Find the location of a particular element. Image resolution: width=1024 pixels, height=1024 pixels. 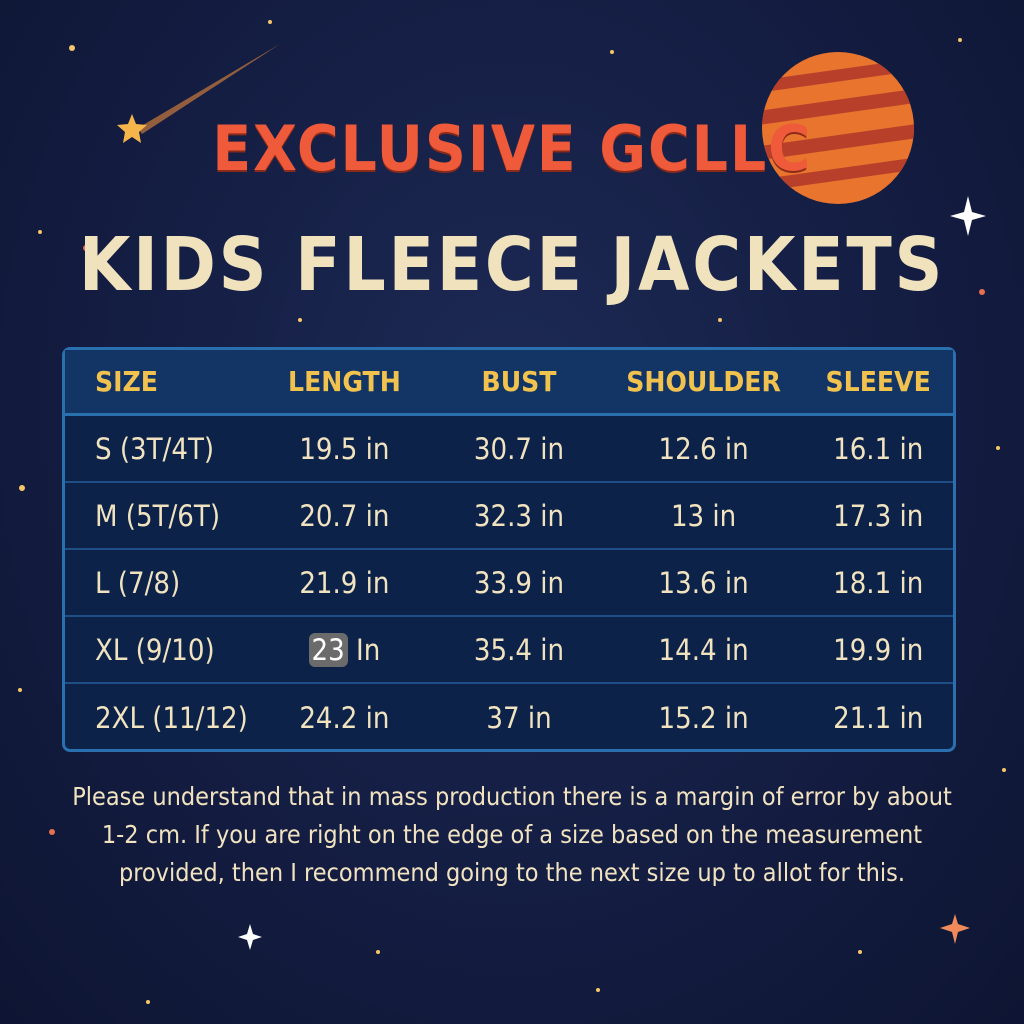

cell-sleeve: 16.1 in is located at coordinates (878, 448).